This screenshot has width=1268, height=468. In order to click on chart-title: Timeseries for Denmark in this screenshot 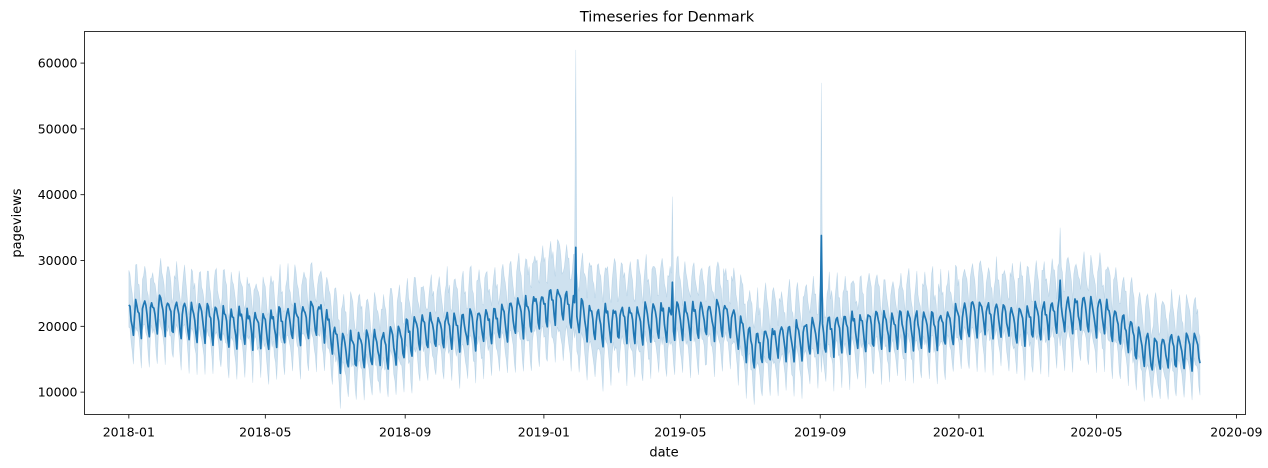, I will do `click(667, 18)`.